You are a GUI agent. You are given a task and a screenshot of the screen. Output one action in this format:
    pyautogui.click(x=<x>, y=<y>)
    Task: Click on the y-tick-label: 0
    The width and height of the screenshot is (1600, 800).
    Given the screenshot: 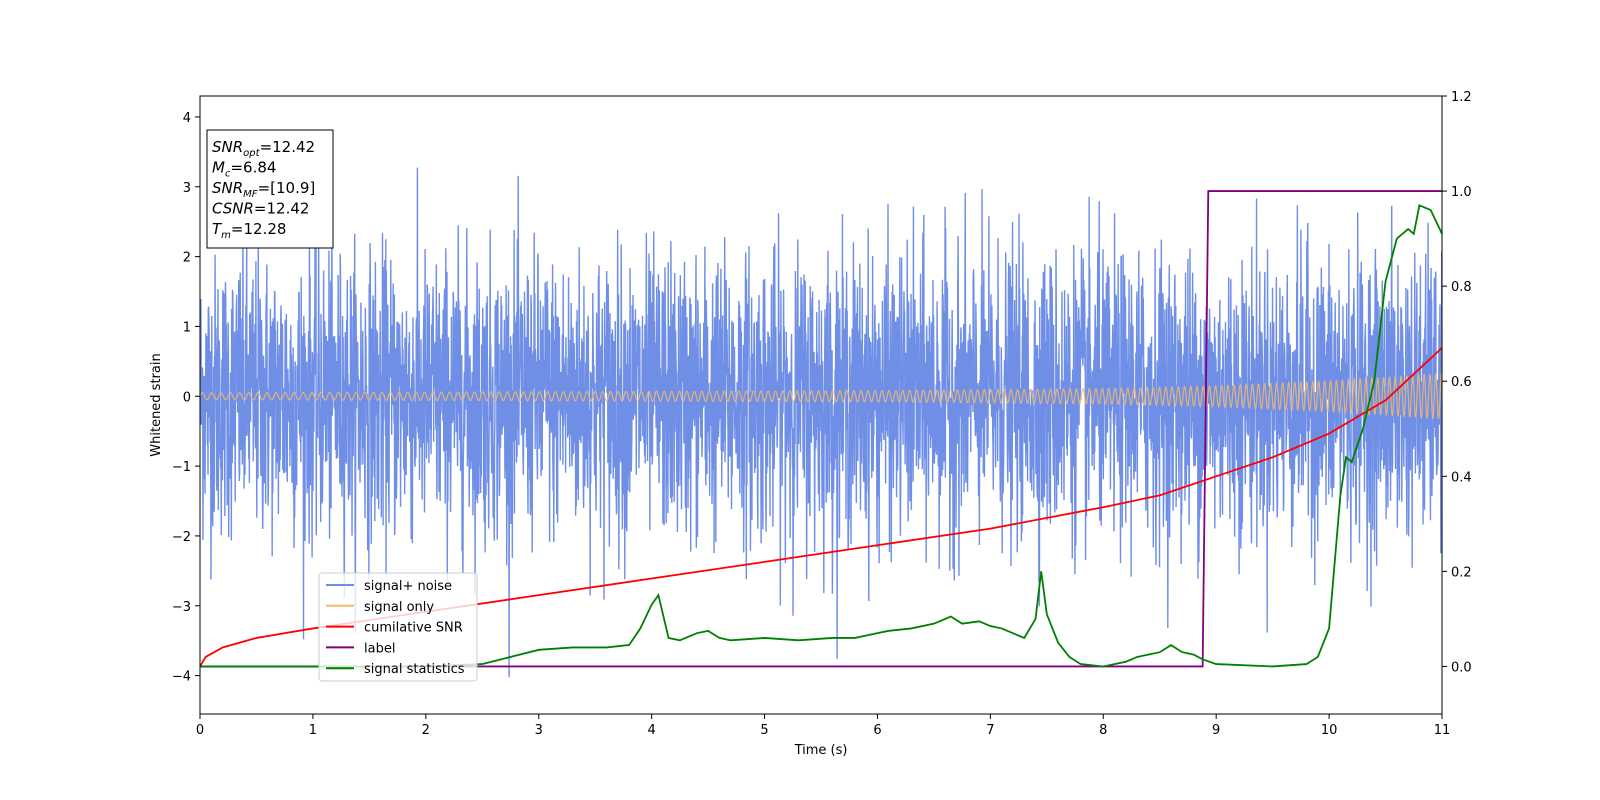 What is the action you would take?
    pyautogui.click(x=187, y=397)
    